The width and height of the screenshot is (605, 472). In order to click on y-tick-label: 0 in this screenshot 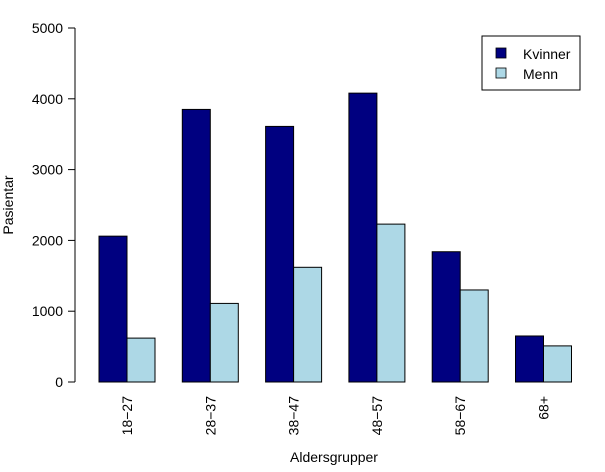, I will do `click(59, 382)`.